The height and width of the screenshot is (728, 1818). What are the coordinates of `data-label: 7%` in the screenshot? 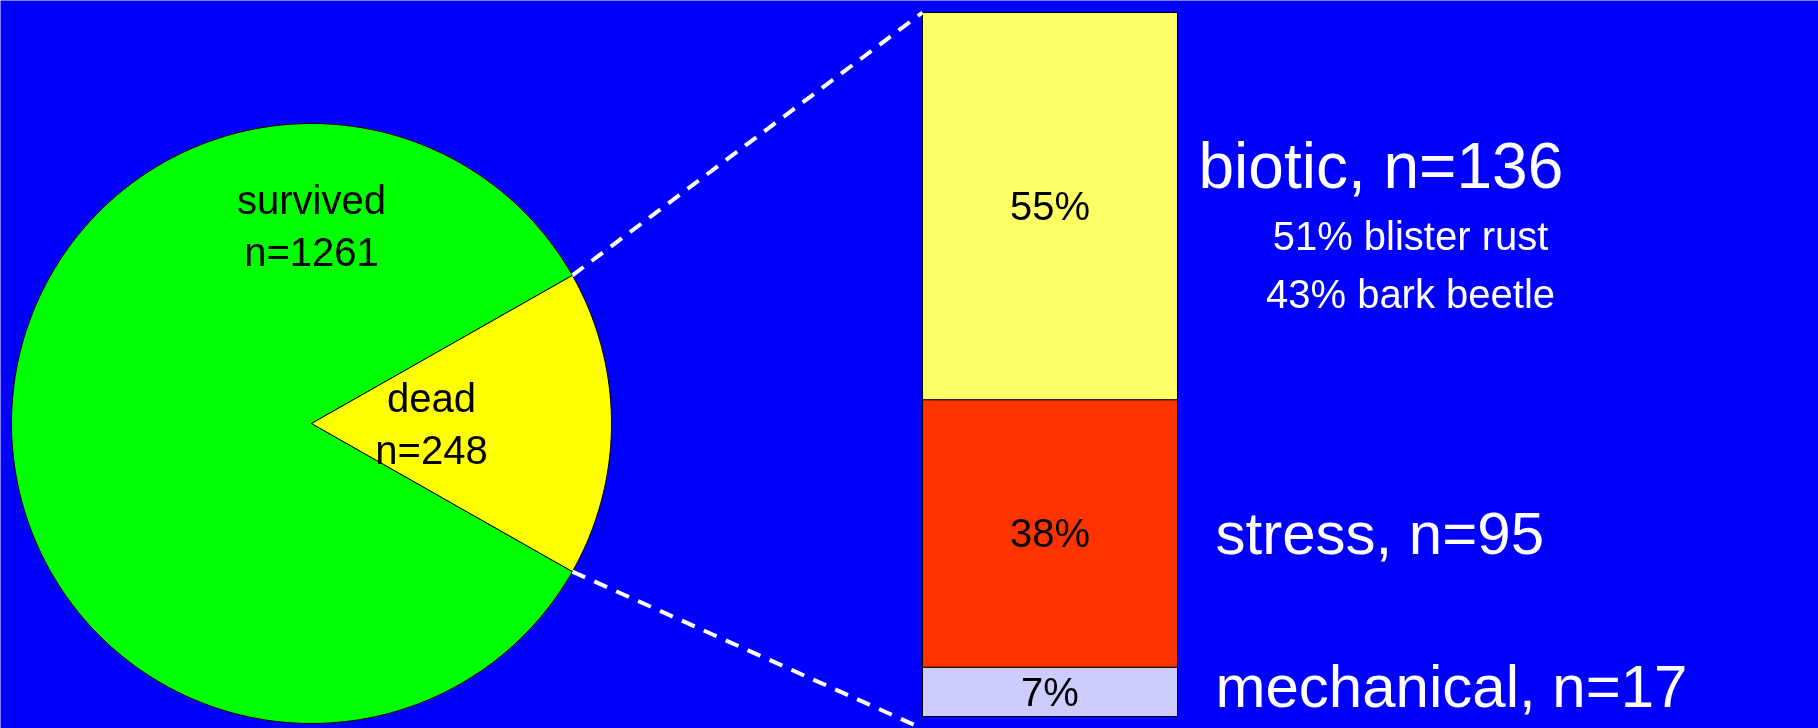 It's located at (1050, 691).